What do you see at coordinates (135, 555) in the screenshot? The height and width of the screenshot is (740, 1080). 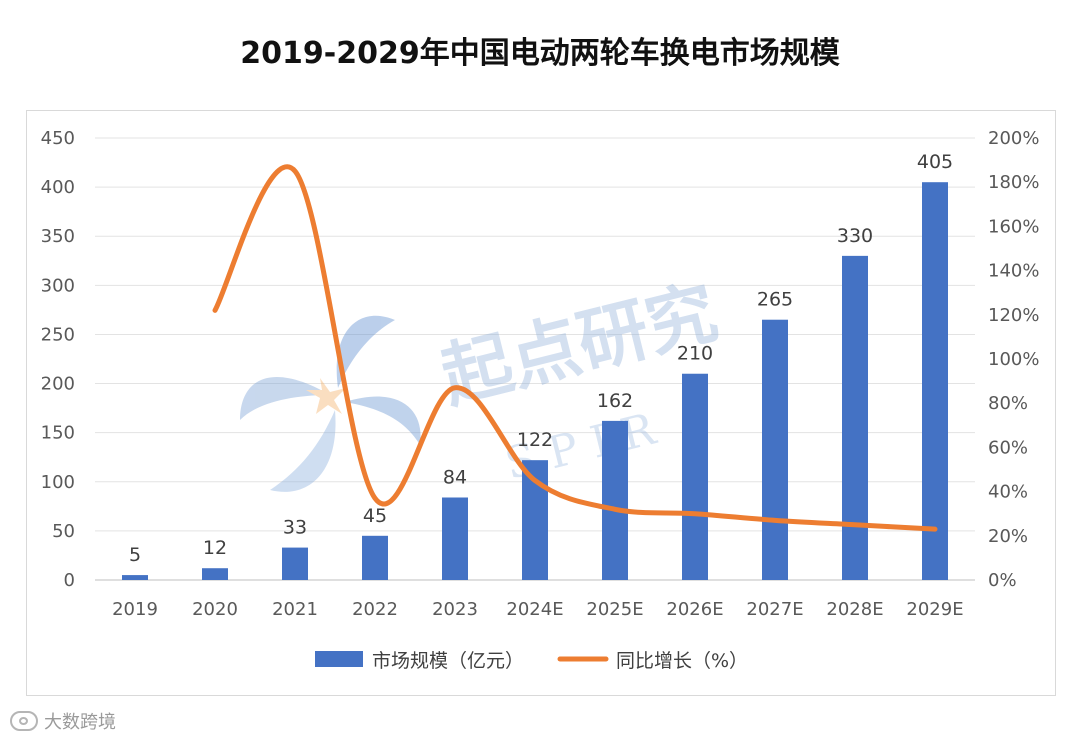 I see `bar-data-label: 5` at bounding box center [135, 555].